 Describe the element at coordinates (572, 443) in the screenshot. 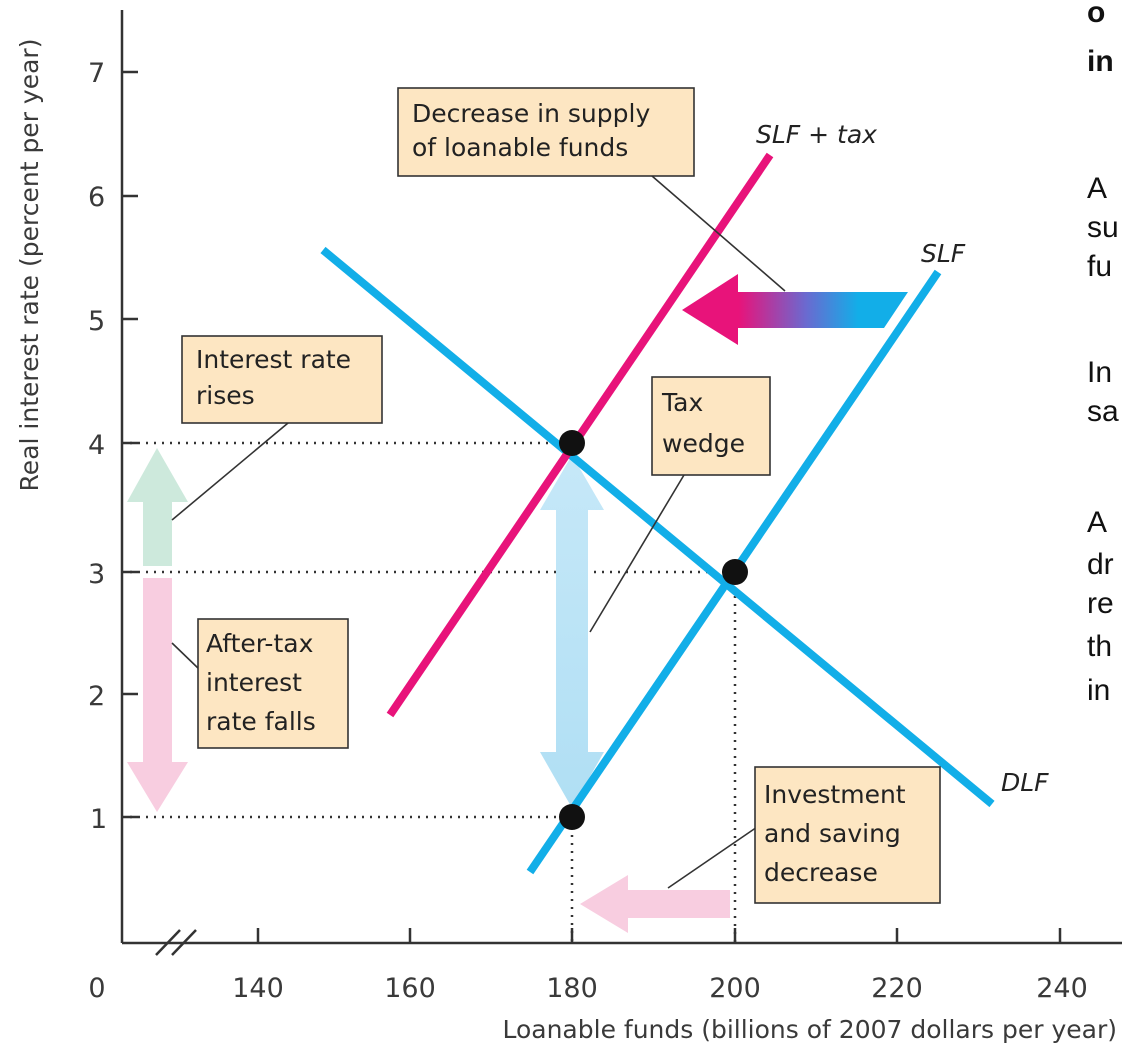

I see `tax-equilibrium-point` at that location.